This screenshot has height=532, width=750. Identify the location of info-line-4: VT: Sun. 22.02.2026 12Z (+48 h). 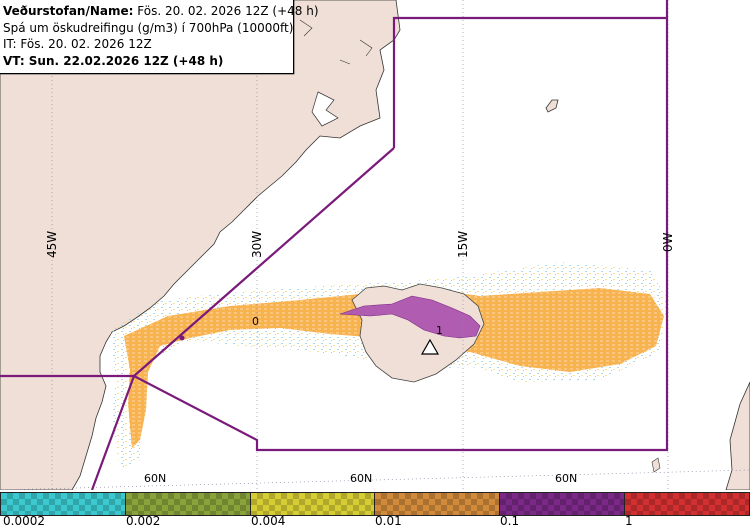
(148, 61).